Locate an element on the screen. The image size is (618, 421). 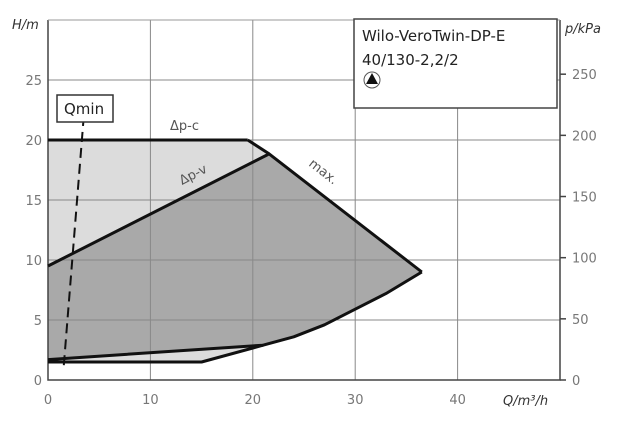
x-tick-label: 10 is located at coordinates (150, 400).